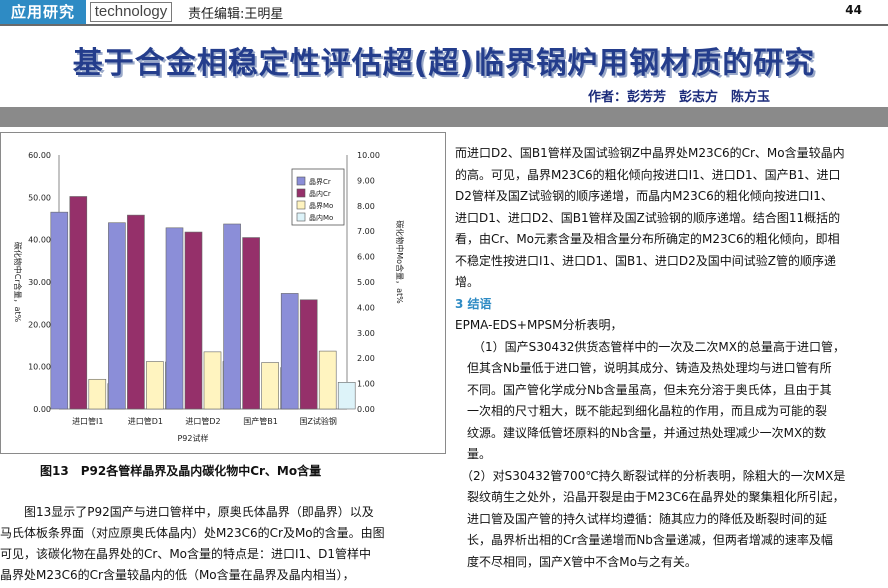  Describe the element at coordinates (646, 260) in the screenshot. I see `body-line: 不稳定性按进口I1、进口D1、国B1、进口D2及国中间试验Z管的顺序递` at that location.